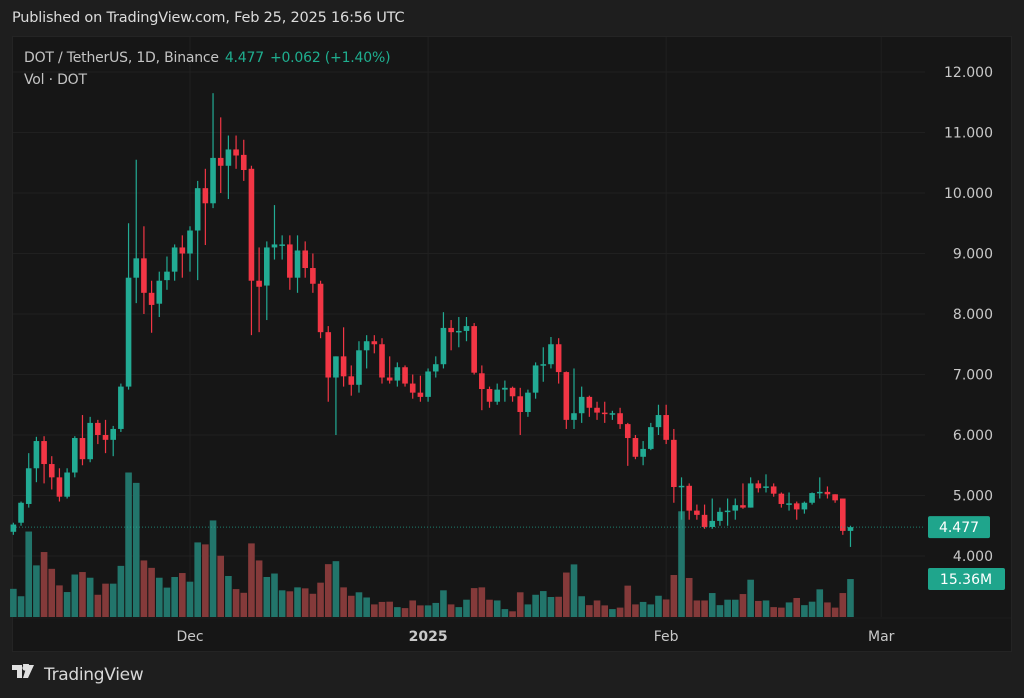 The width and height of the screenshot is (1024, 698). Describe the element at coordinates (973, 497) in the screenshot. I see `price-tick-label: 5.000` at that location.